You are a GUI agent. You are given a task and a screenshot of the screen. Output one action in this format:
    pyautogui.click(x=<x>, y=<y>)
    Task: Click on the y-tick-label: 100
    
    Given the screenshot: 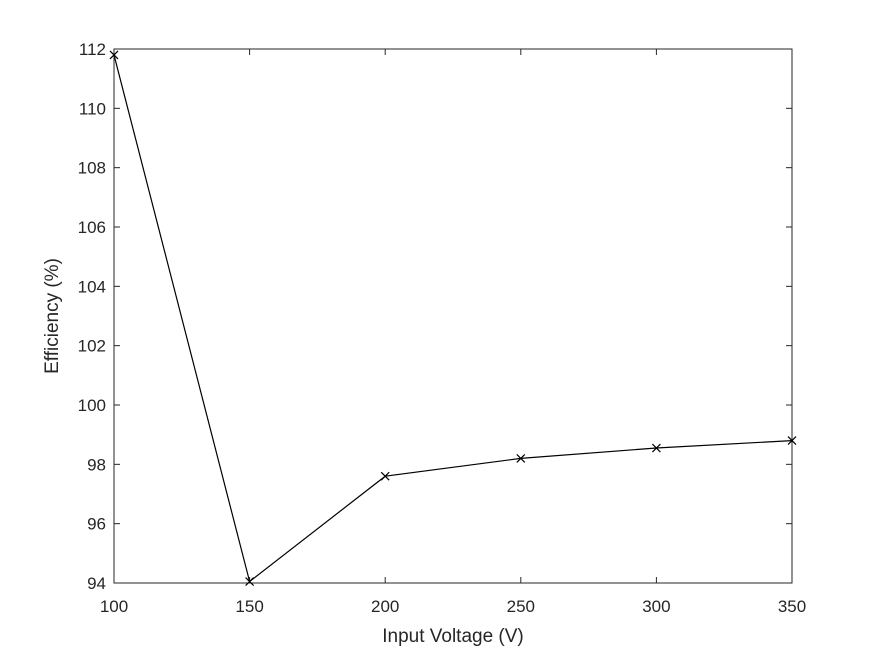 What is the action you would take?
    pyautogui.click(x=92, y=405)
    